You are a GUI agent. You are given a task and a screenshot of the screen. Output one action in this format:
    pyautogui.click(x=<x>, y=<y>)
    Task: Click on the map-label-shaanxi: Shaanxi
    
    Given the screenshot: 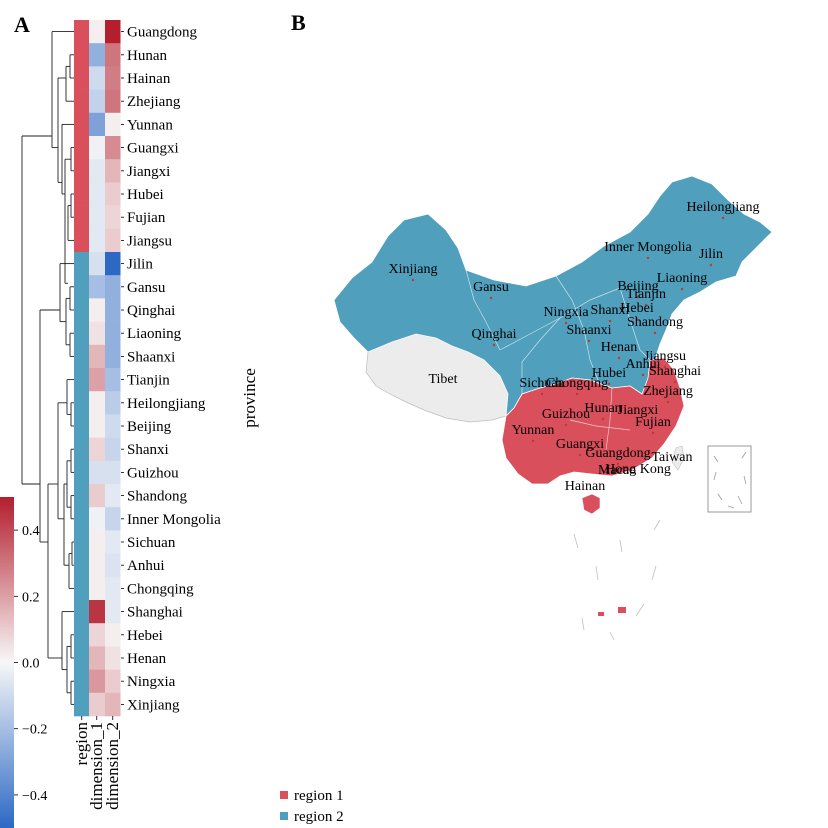 What is the action you would take?
    pyautogui.click(x=588, y=330)
    